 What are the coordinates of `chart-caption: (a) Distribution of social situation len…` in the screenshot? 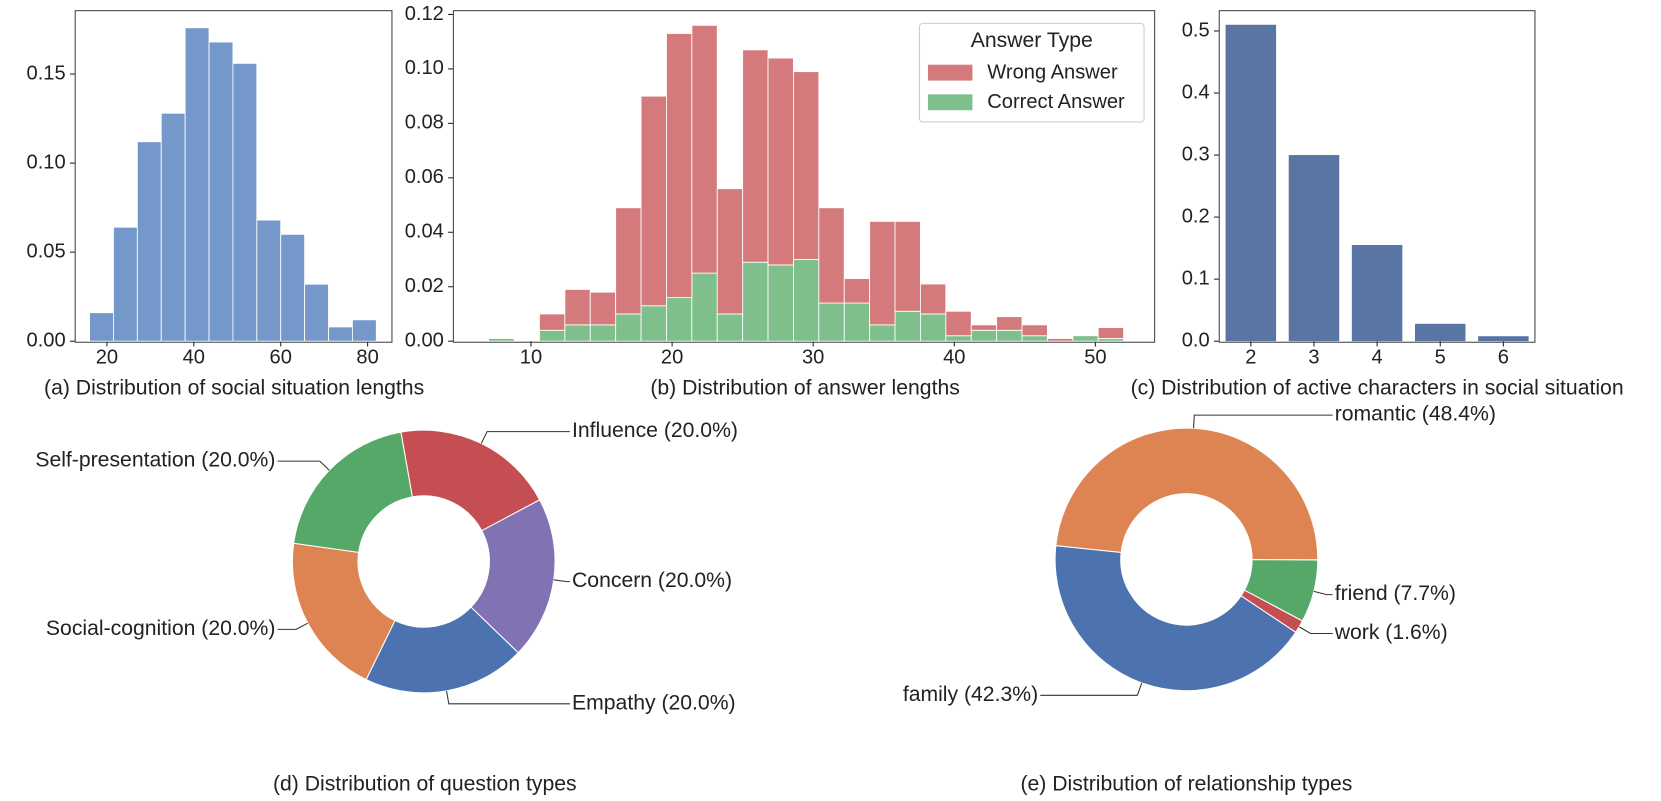 It's located at (234, 387).